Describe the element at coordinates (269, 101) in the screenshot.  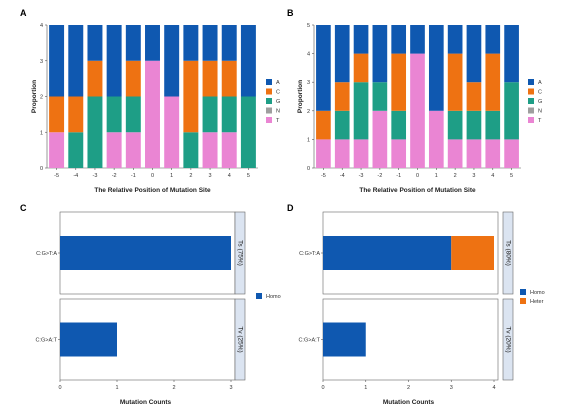
I see `legend-key-g` at that location.